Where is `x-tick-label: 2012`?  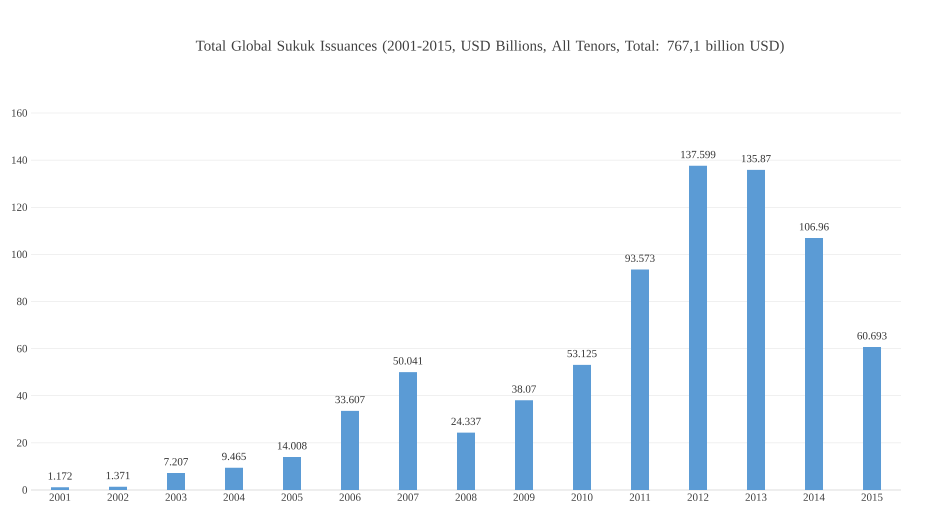
x-tick-label: 2012 is located at coordinates (698, 497).